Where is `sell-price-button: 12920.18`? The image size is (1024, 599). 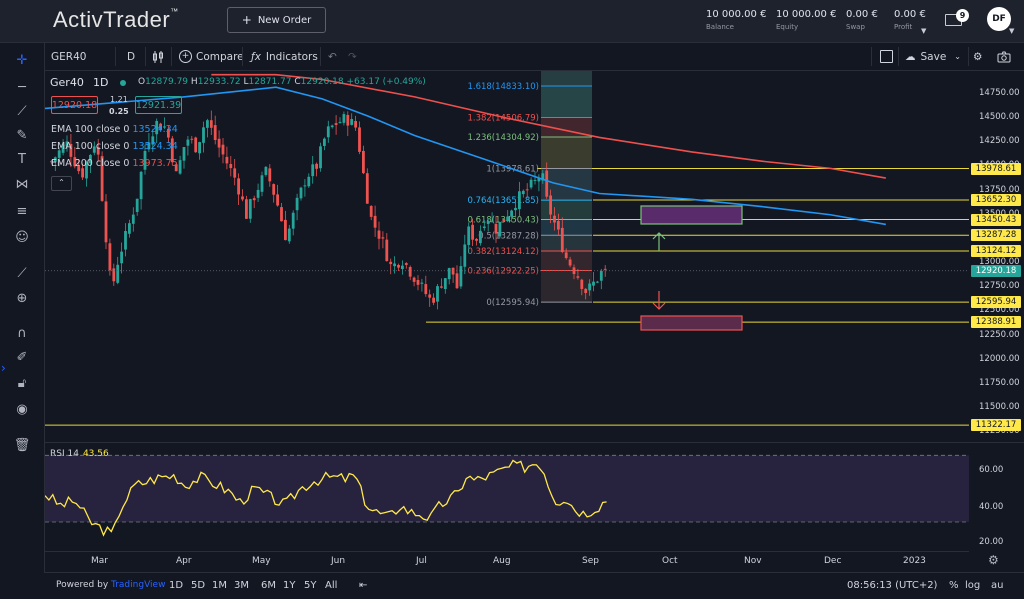
sell-price-button: 12920.18 is located at coordinates (74, 105).